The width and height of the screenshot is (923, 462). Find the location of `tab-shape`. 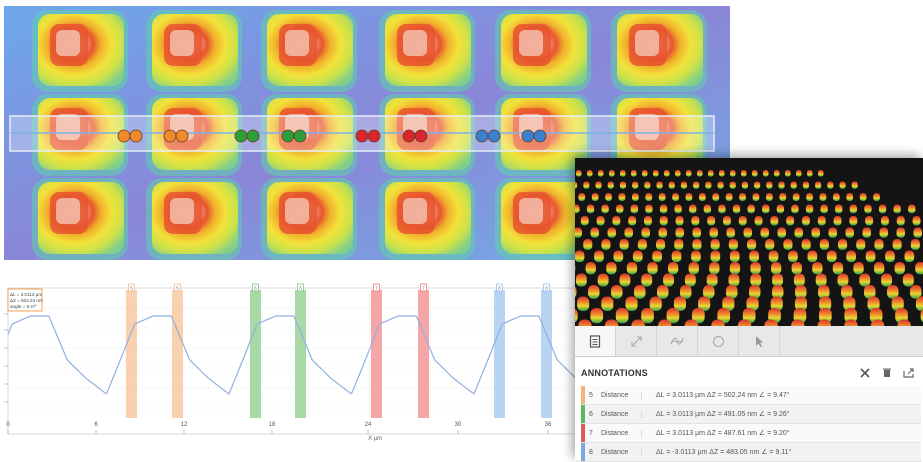

tab-shape is located at coordinates (718, 341).